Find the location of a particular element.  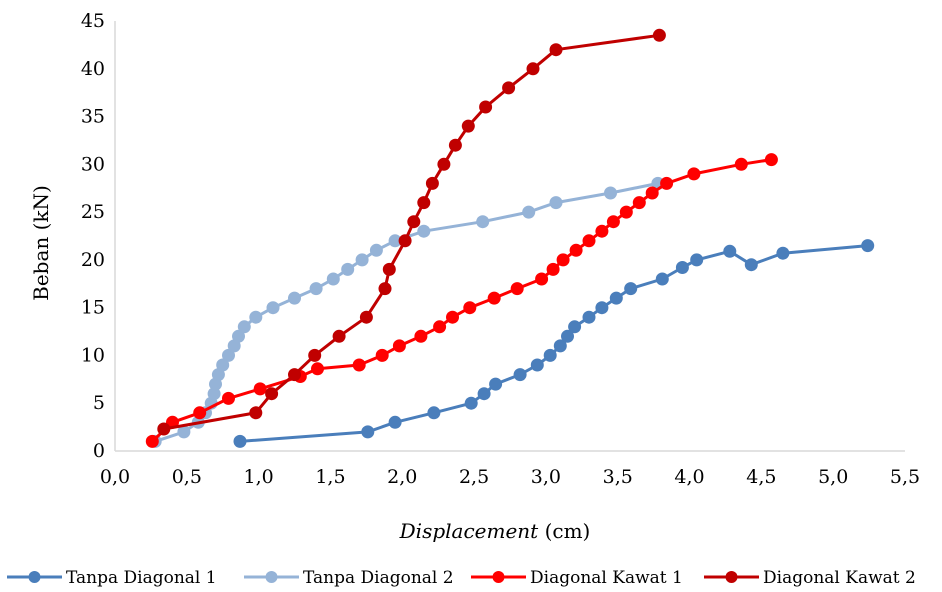

y-axis-title: Beban (kN) is located at coordinates (41, 243).